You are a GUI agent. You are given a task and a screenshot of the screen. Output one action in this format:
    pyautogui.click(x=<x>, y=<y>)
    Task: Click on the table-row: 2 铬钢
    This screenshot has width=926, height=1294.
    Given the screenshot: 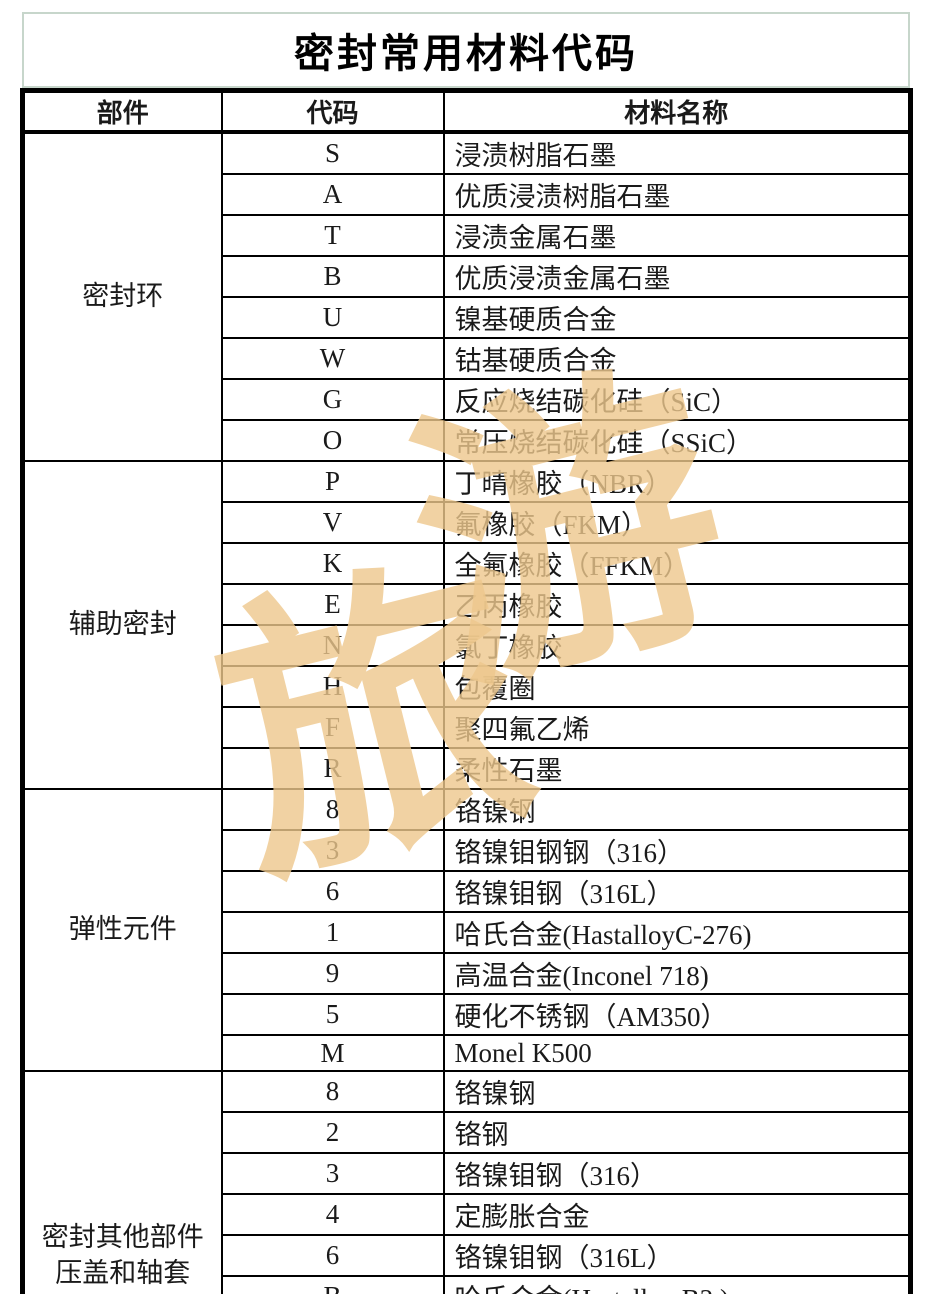 What is the action you would take?
    pyautogui.click(x=467, y=1132)
    